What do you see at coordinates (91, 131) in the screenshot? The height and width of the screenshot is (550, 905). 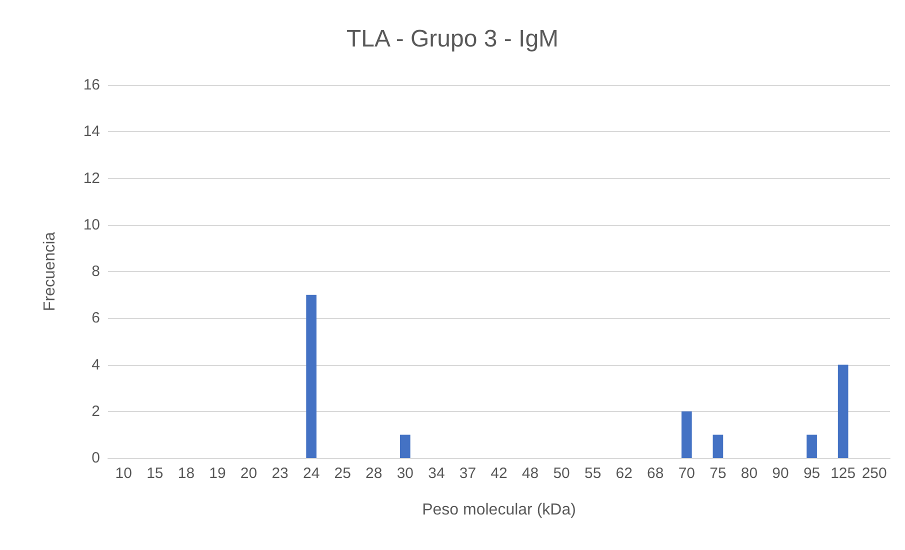 I see `y-tick-label: 14` at bounding box center [91, 131].